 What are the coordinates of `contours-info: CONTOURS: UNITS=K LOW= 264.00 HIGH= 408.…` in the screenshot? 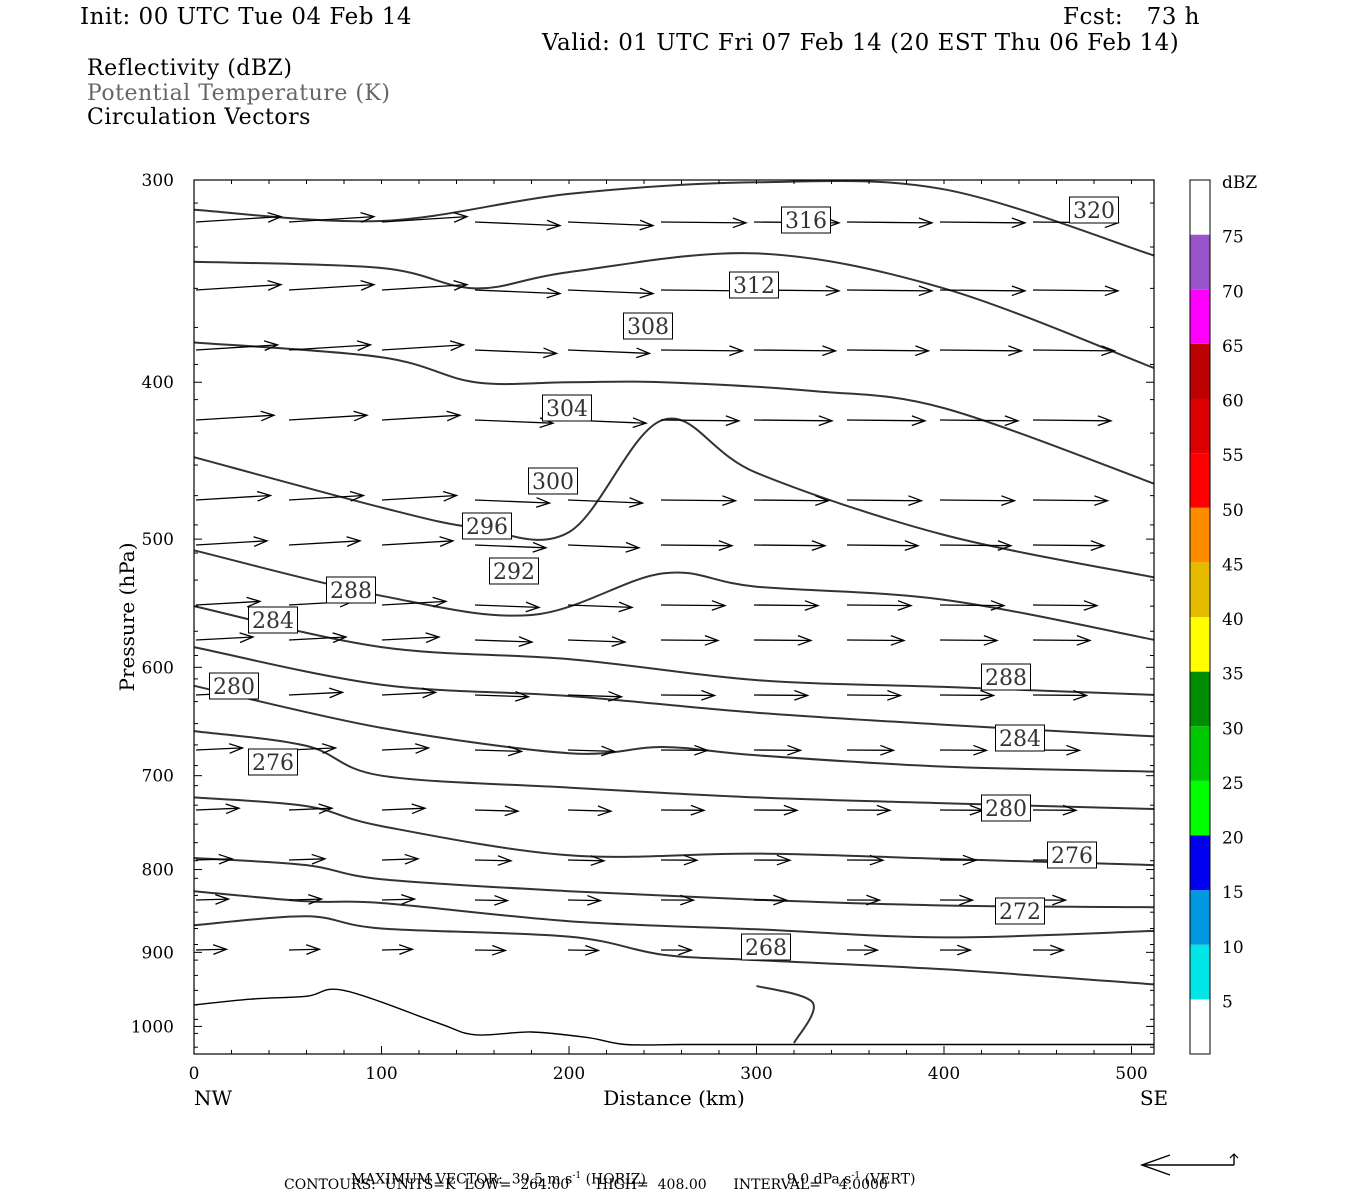 It's located at (586, 1185).